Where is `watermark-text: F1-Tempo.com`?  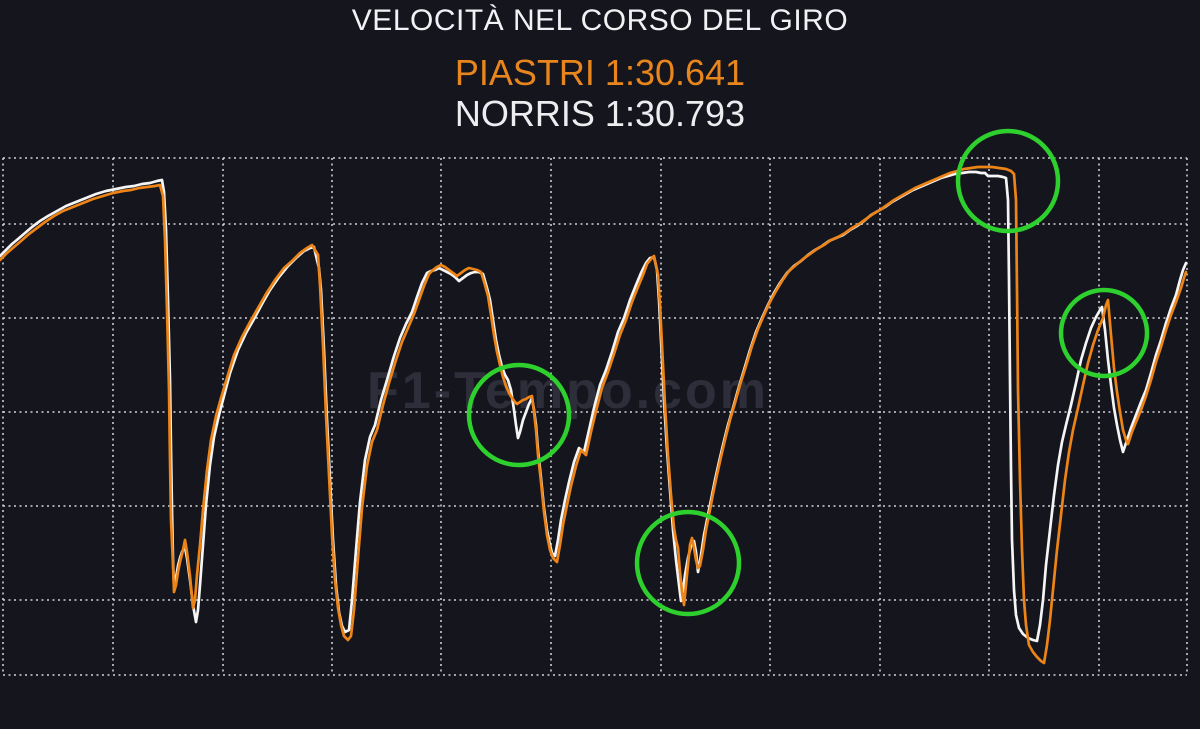 watermark-text: F1-Tempo.com is located at coordinates (568, 391).